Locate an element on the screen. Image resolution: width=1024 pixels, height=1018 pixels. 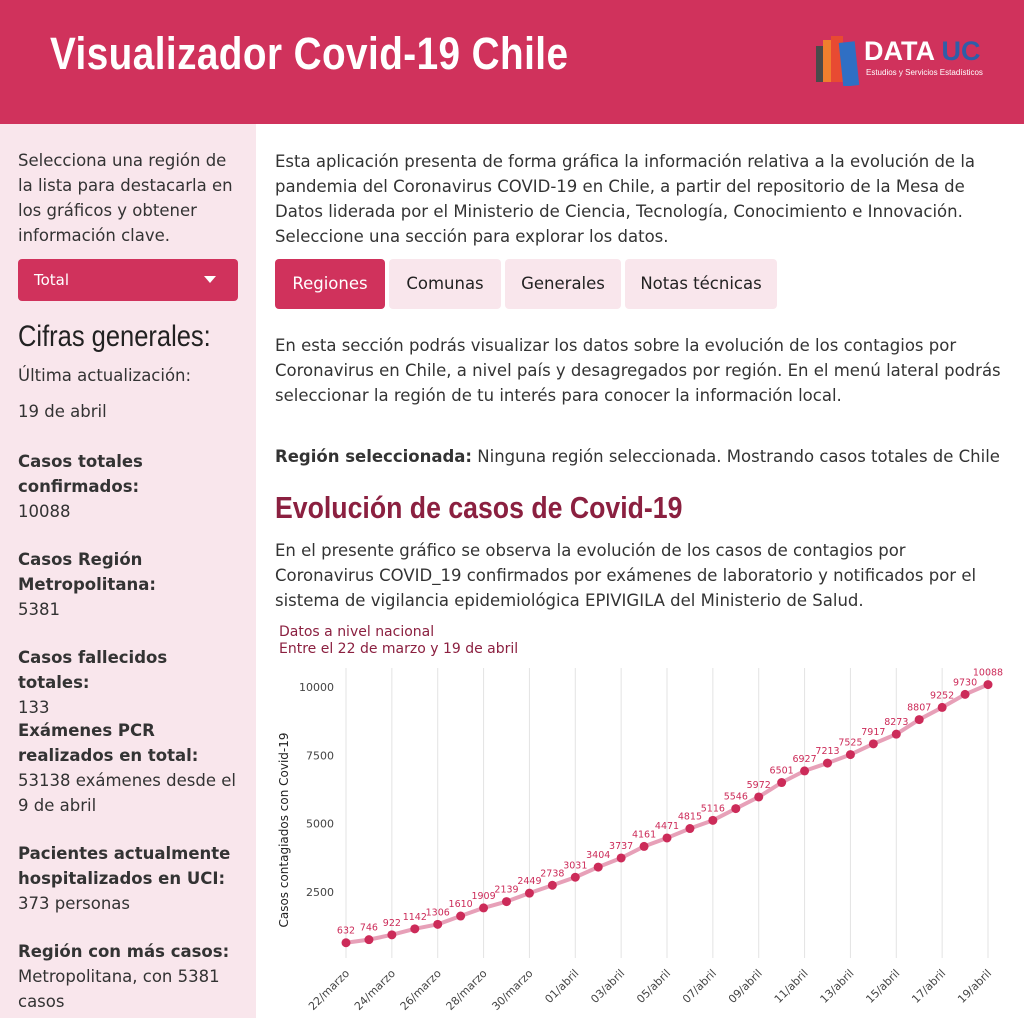
logo-subtitle: Estudios y Servicios Estadísticos is located at coordinates (924, 72).